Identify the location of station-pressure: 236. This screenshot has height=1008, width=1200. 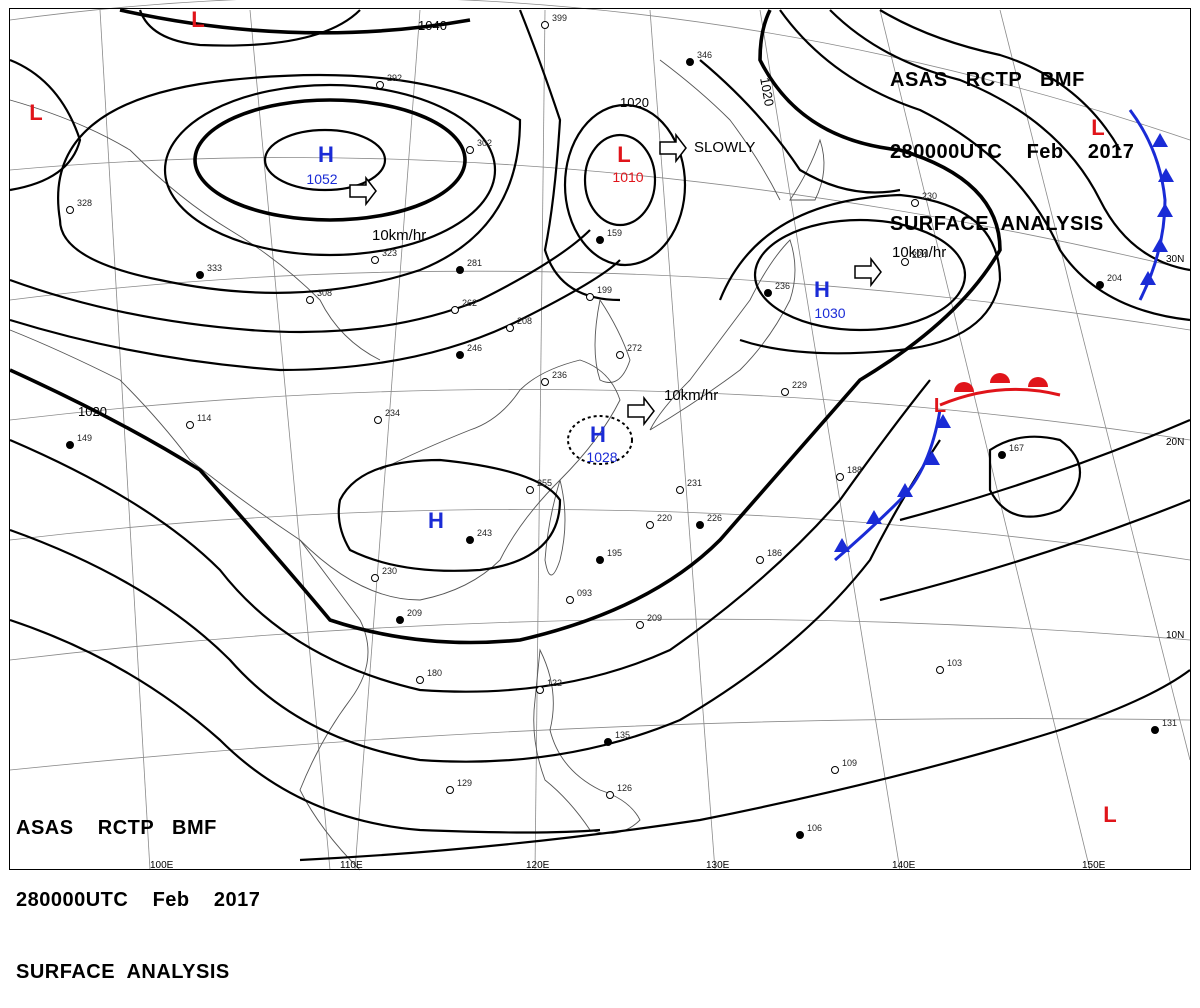
(782, 286).